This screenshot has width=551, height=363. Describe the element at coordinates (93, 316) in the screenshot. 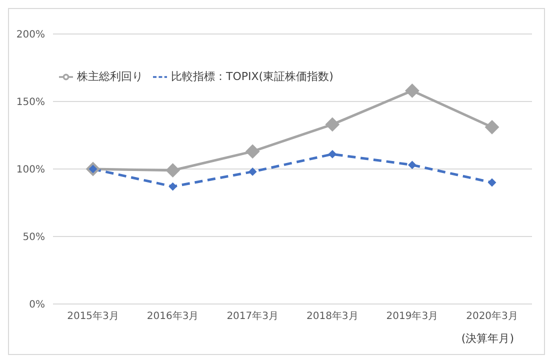

I see `x-tick-label: 2015年3月` at that location.